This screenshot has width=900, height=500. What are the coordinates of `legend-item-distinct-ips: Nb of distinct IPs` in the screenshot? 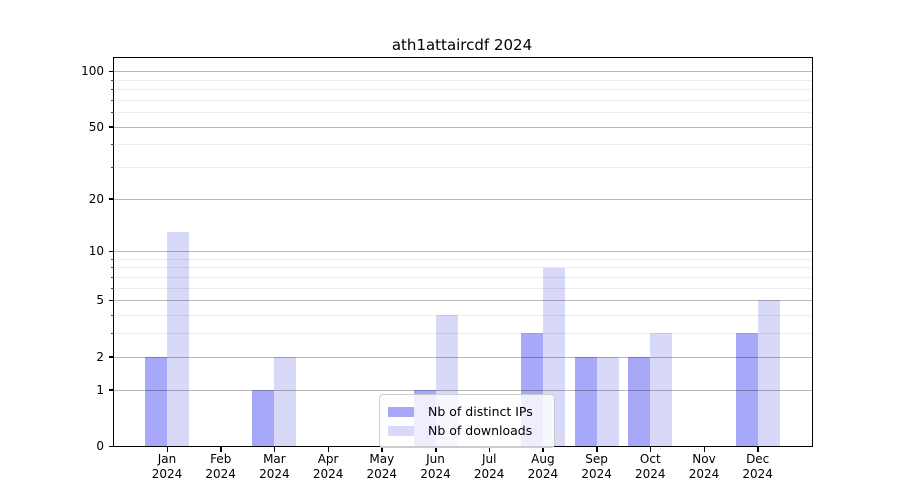 It's located at (467, 411).